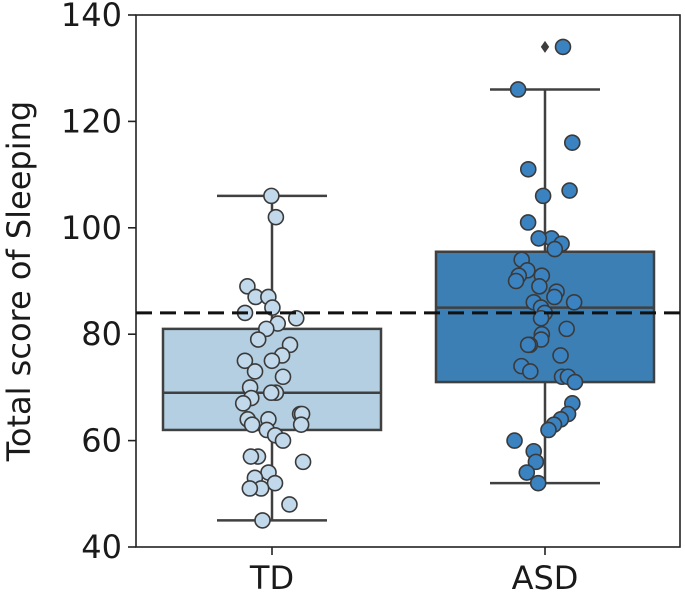 The image size is (685, 593). Describe the element at coordinates (545, 46) in the screenshot. I see `asd-outlier-marker` at that location.